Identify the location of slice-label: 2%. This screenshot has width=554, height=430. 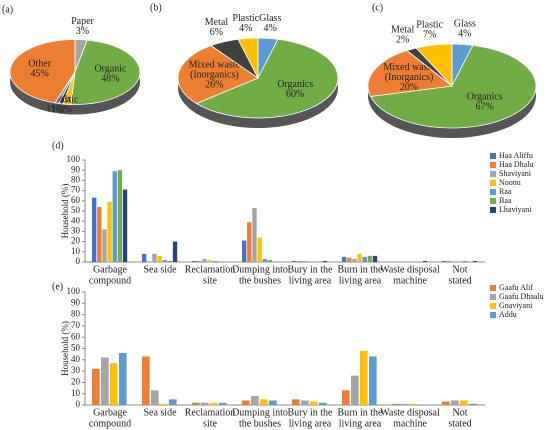
(402, 39).